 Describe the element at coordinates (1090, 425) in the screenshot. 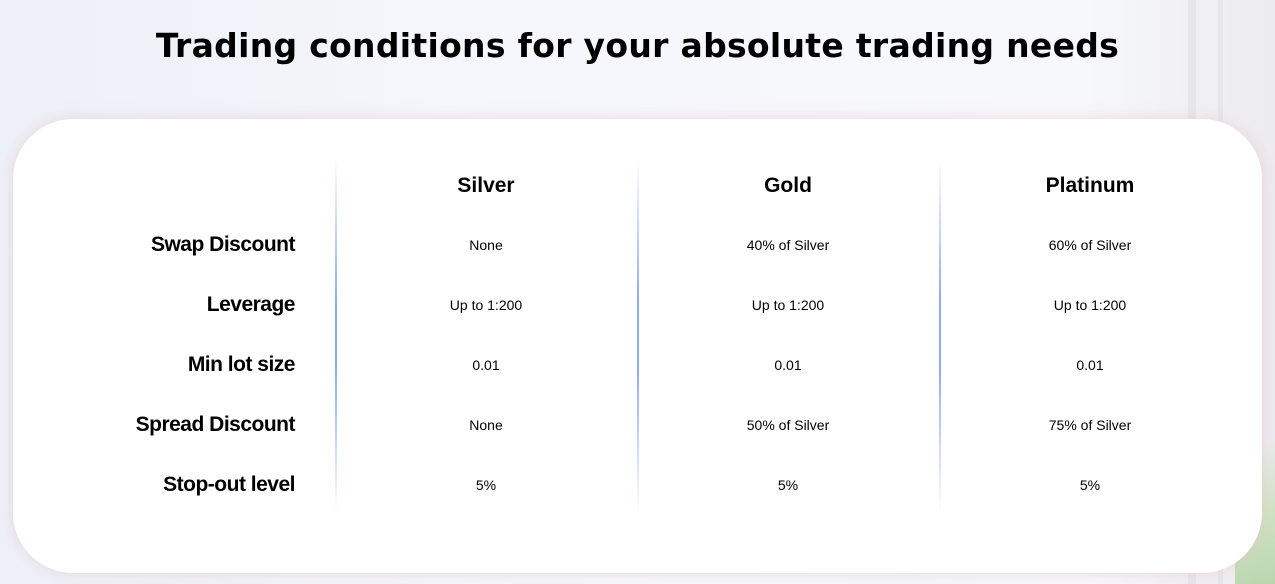

I see `table-cell: 75% of Silver` at that location.